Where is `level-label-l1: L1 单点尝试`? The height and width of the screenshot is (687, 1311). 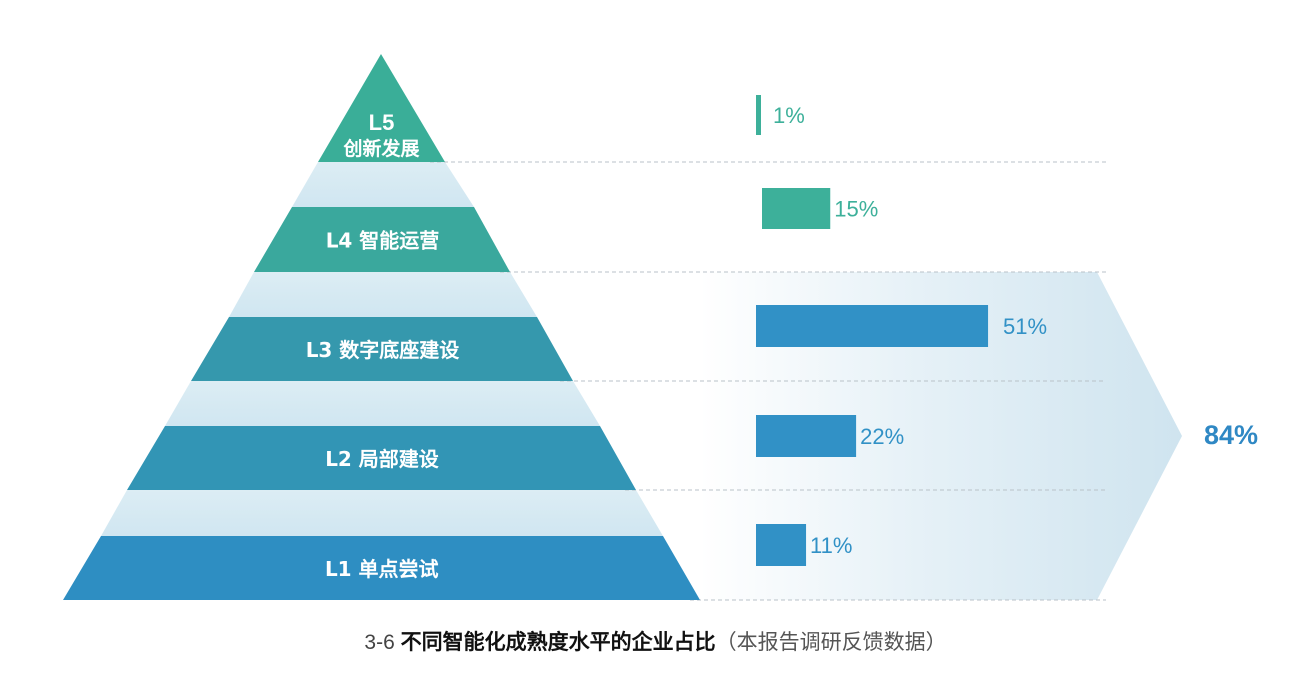 level-label-l1: L1 单点尝试 is located at coordinates (382, 569).